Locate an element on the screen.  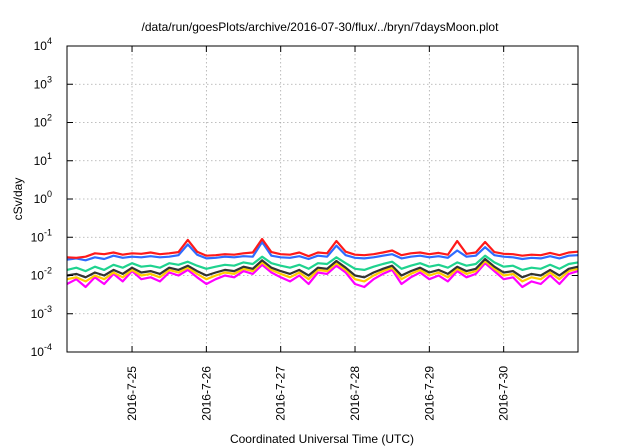
x-tick-label: 2016-7-29 is located at coordinates (429, 393).